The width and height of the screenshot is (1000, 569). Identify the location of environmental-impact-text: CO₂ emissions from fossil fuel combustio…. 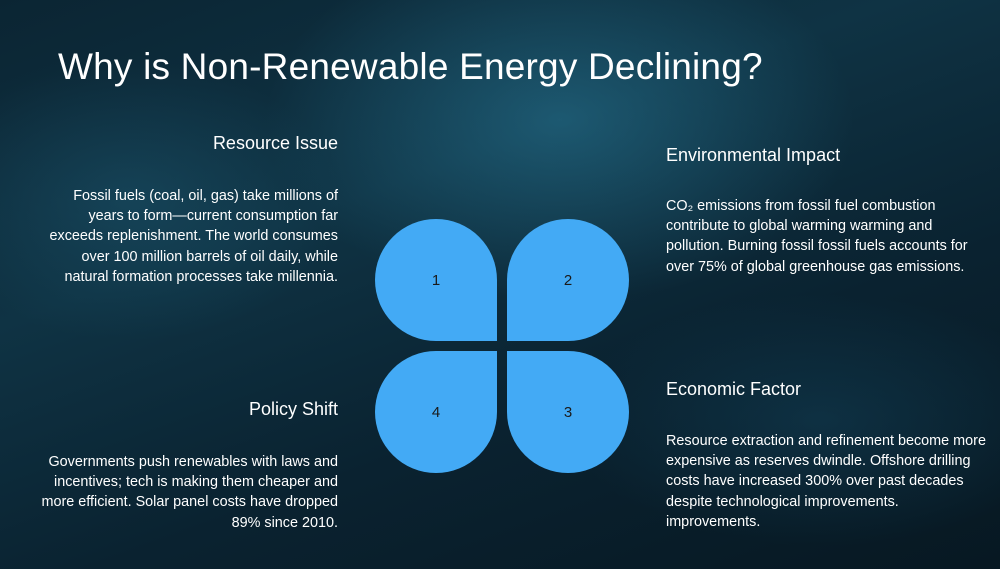
(817, 236).